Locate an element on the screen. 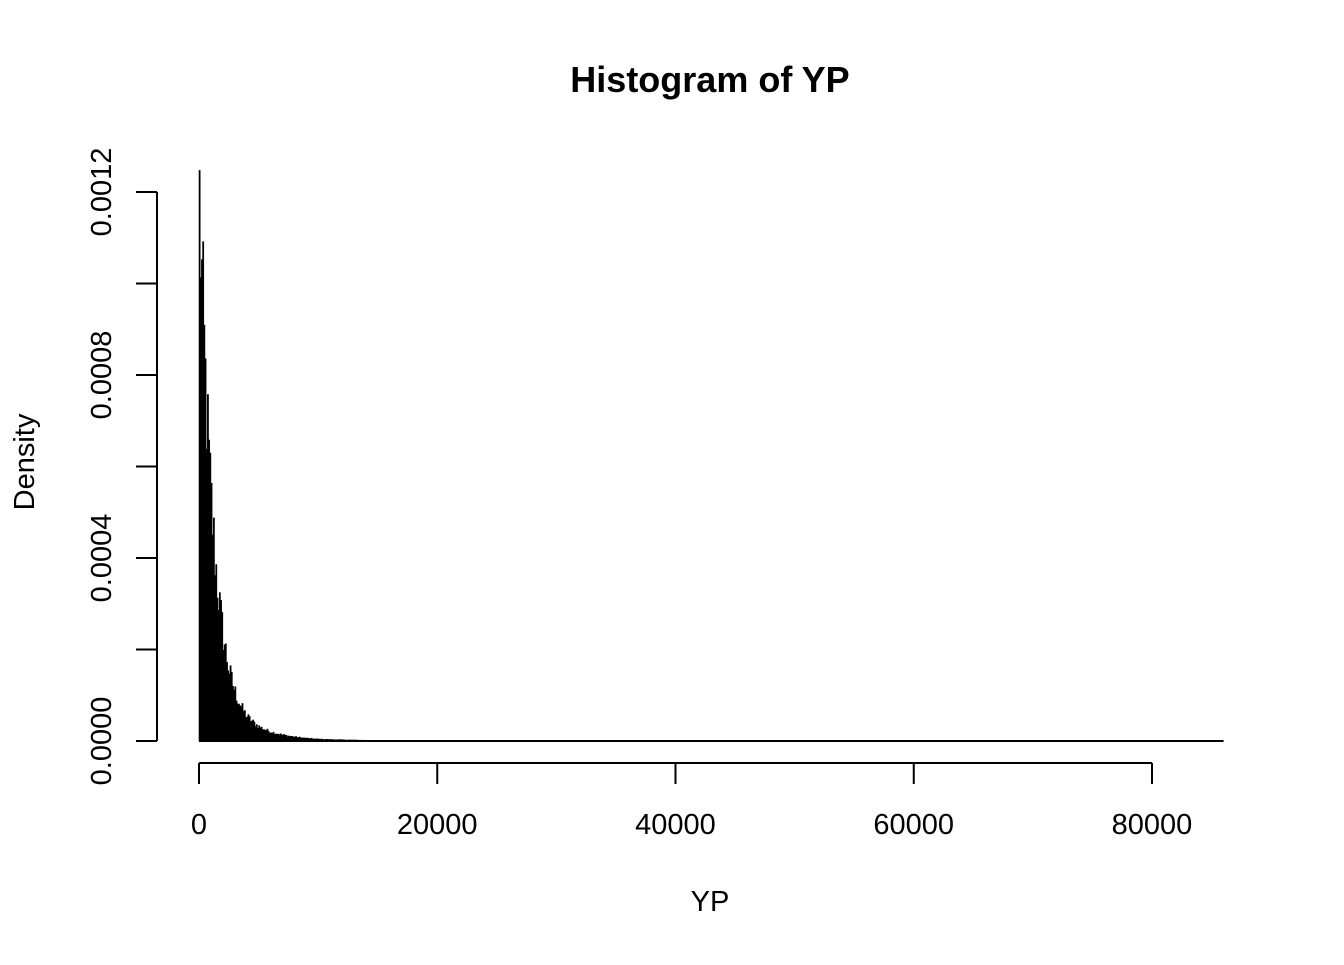  x-axis: 0 20000 40000 60000 80000 is located at coordinates (691, 802).